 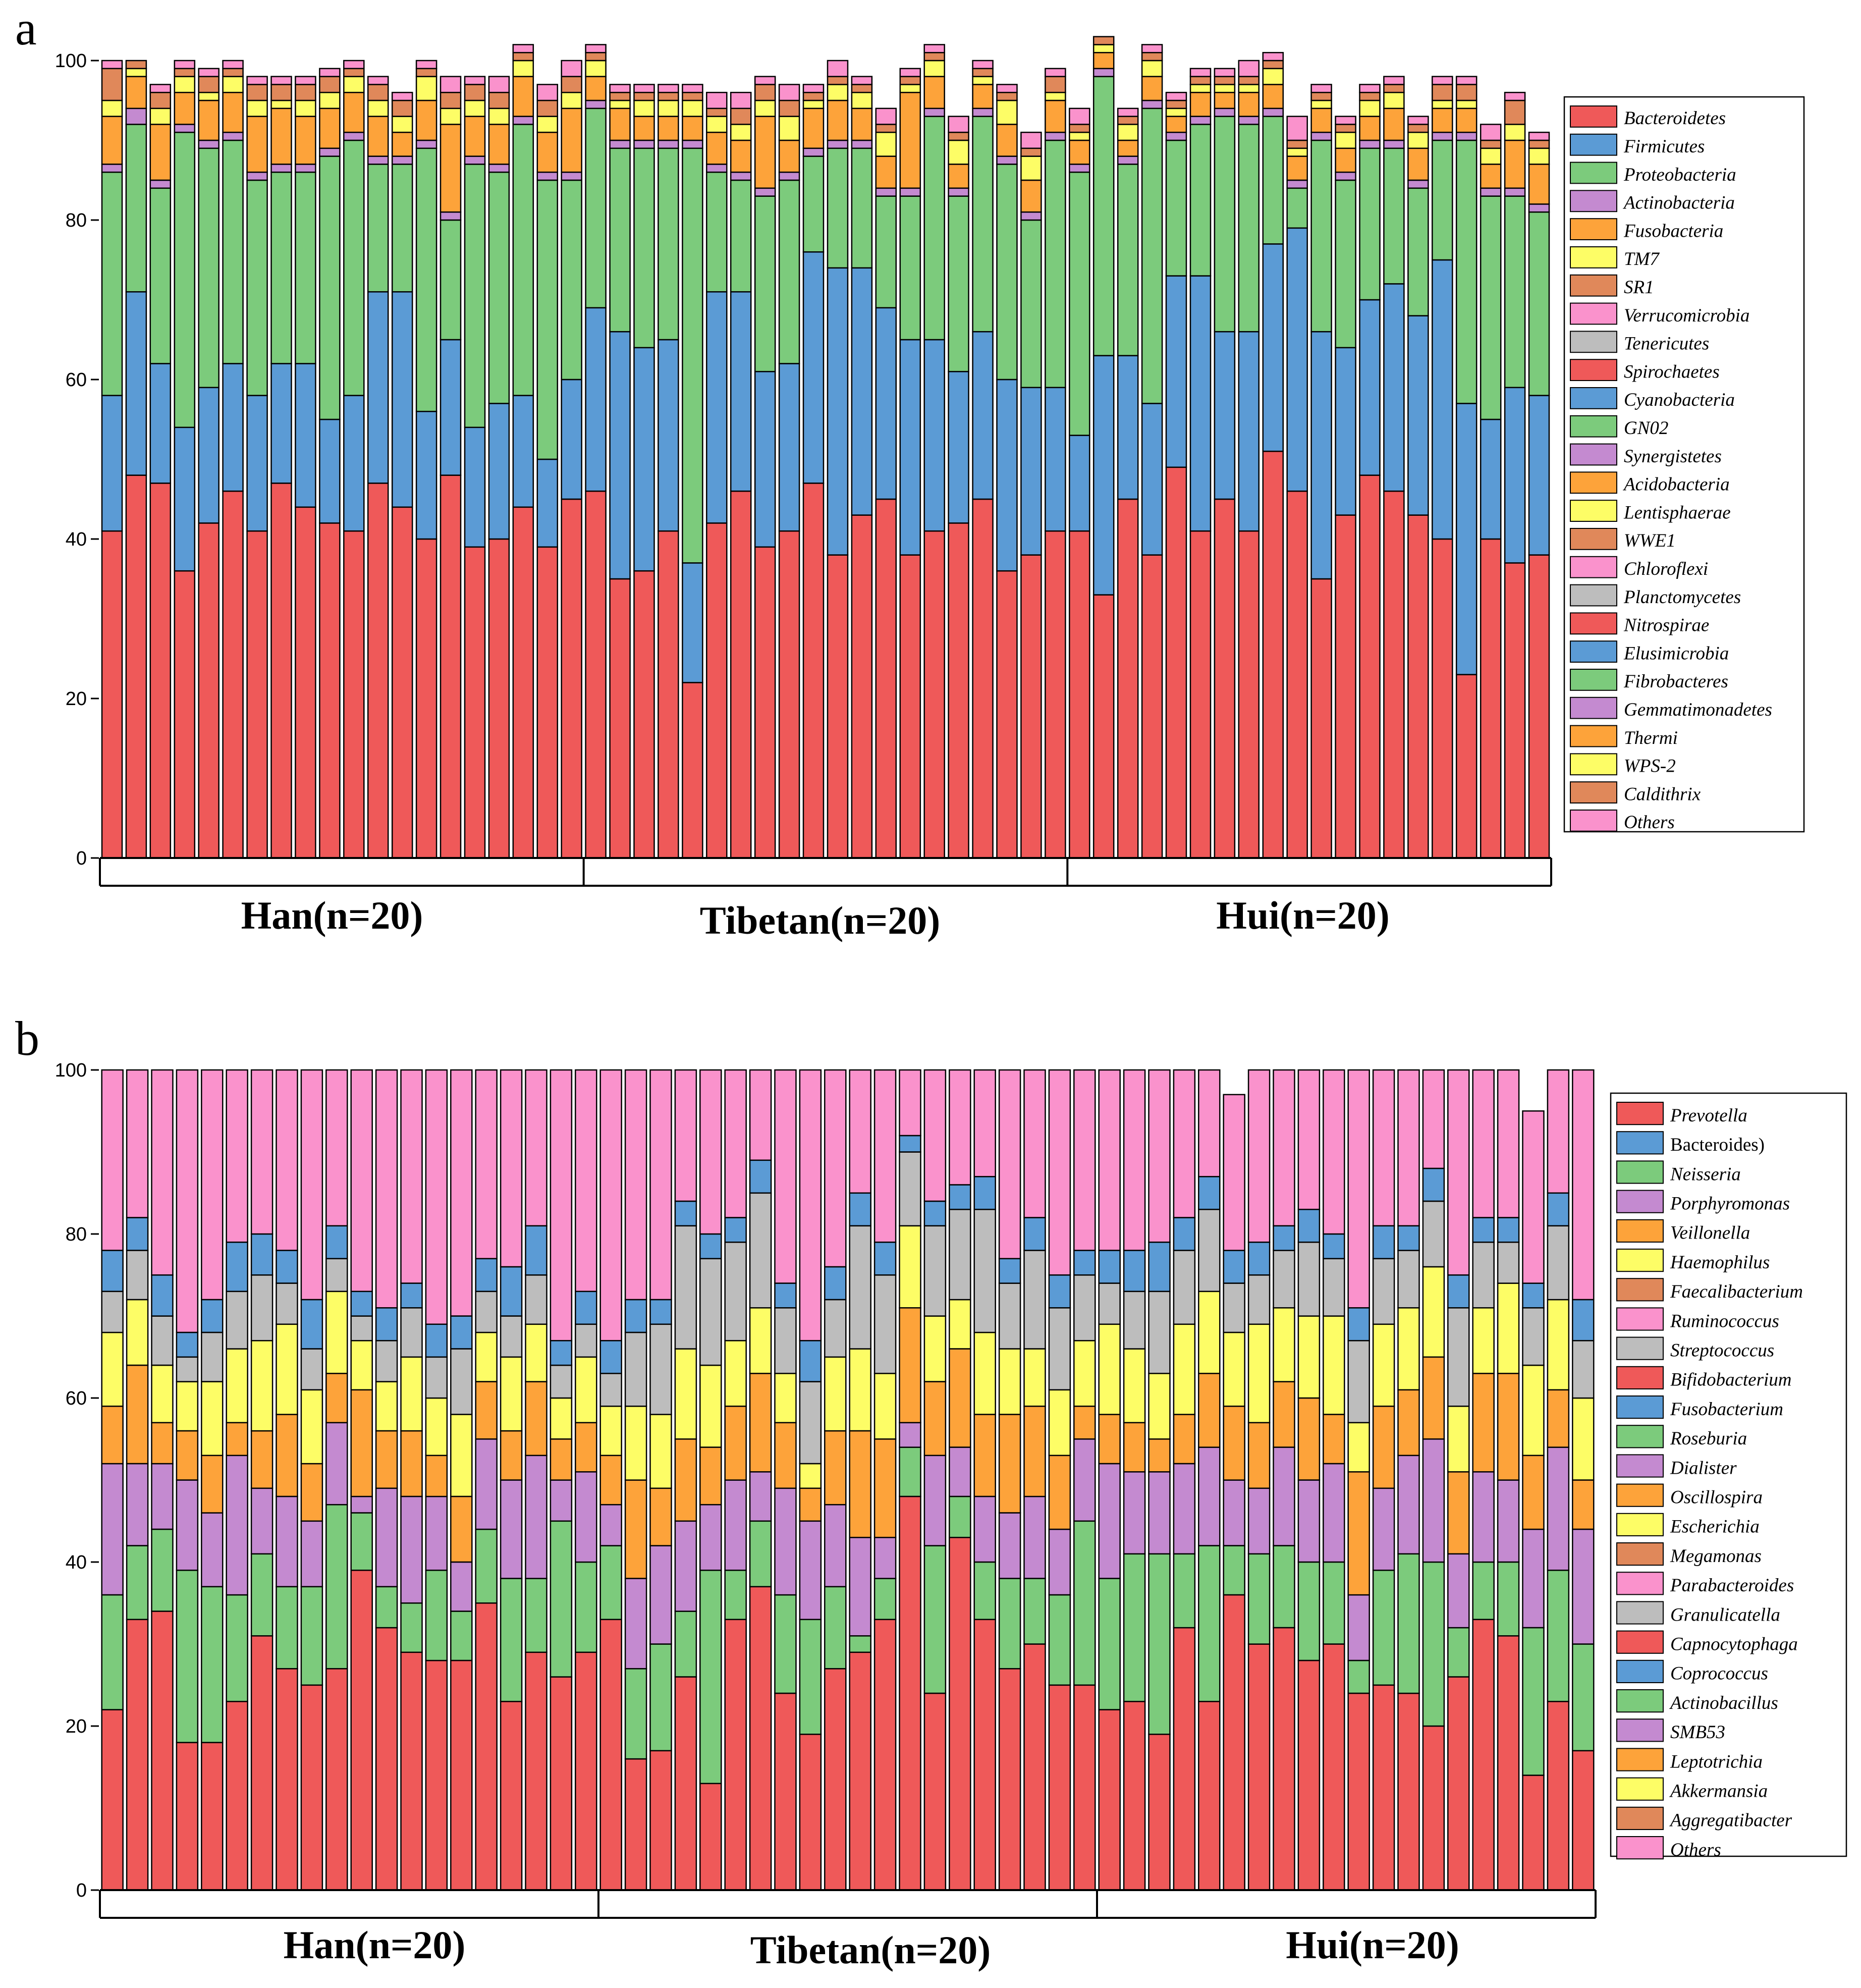 What do you see at coordinates (1303, 915) in the screenshot?
I see `panel-a-group-label-hui: Hui(n=20)` at bounding box center [1303, 915].